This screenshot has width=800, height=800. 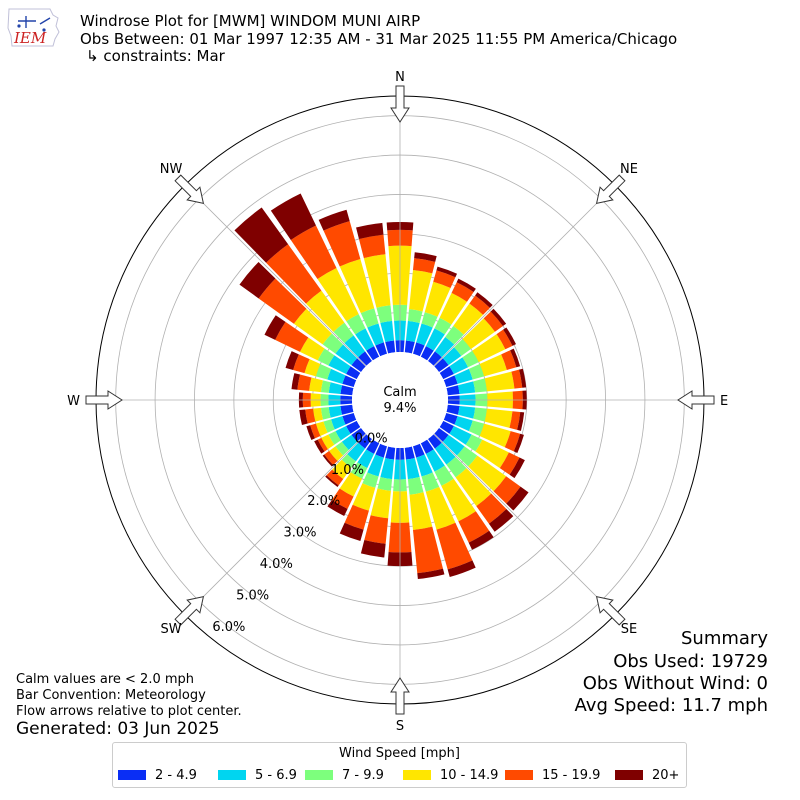 I want to click on chart-subtitle-constraints: ↳ constraints: Mar, so click(x=155, y=56).